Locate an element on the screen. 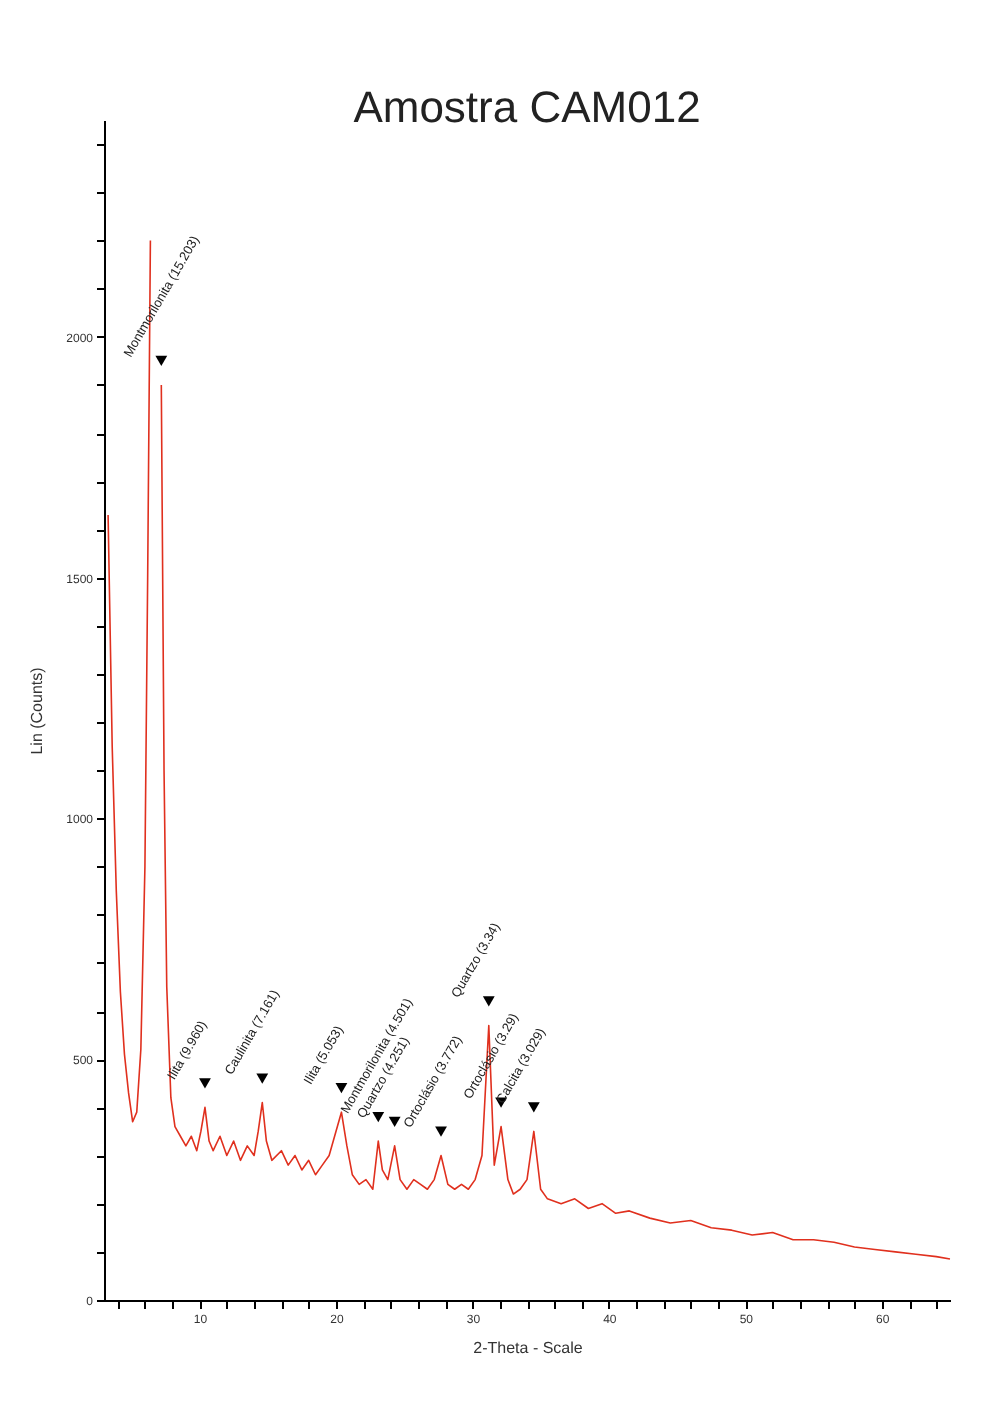 This screenshot has width=986, height=1404. x-axis-title: 2-Theta - Scale is located at coordinates (528, 1348).